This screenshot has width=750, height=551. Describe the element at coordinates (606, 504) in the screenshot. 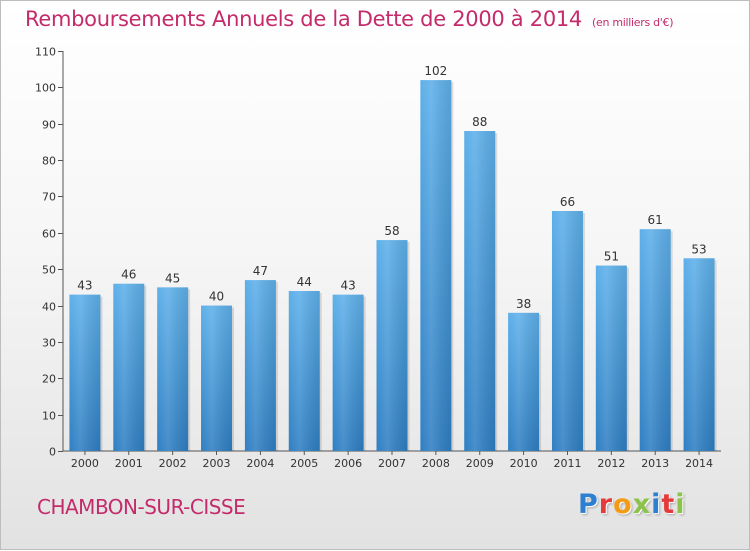

I see `logo-letter: r` at that location.